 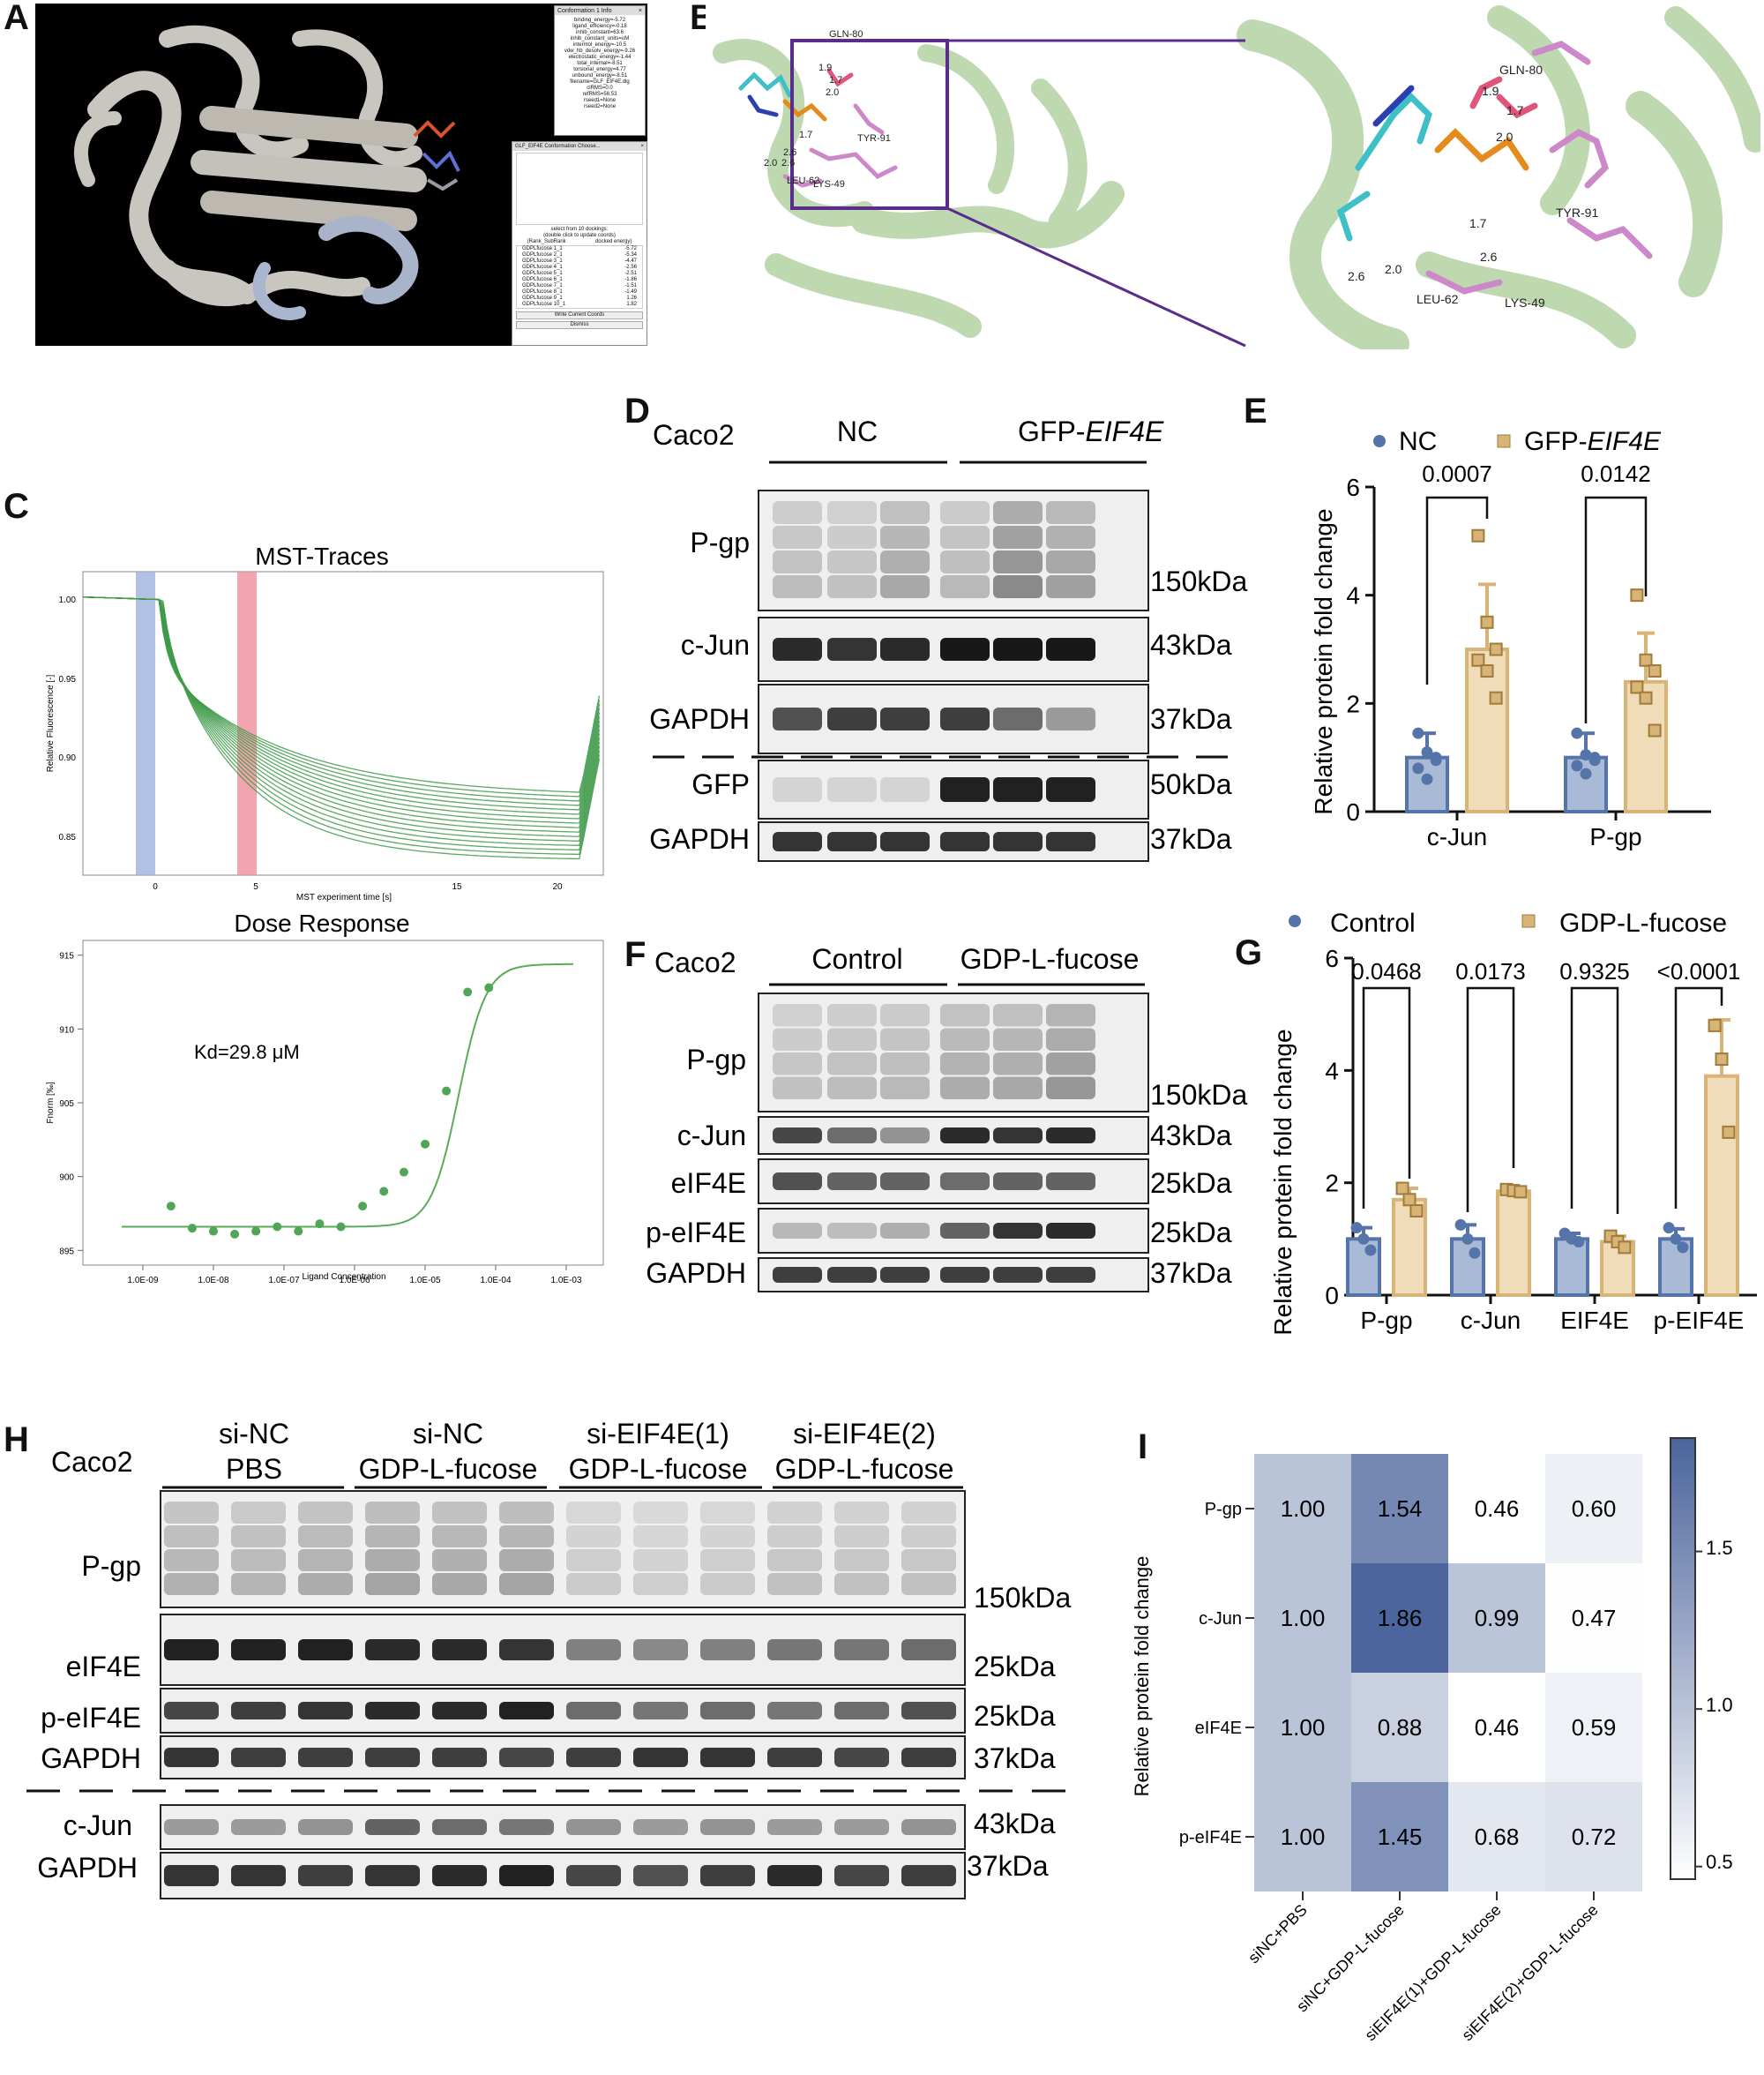 What do you see at coordinates (1091, 431) in the screenshot?
I see `group-label-gfp: GFP-EIF4E` at bounding box center [1091, 431].